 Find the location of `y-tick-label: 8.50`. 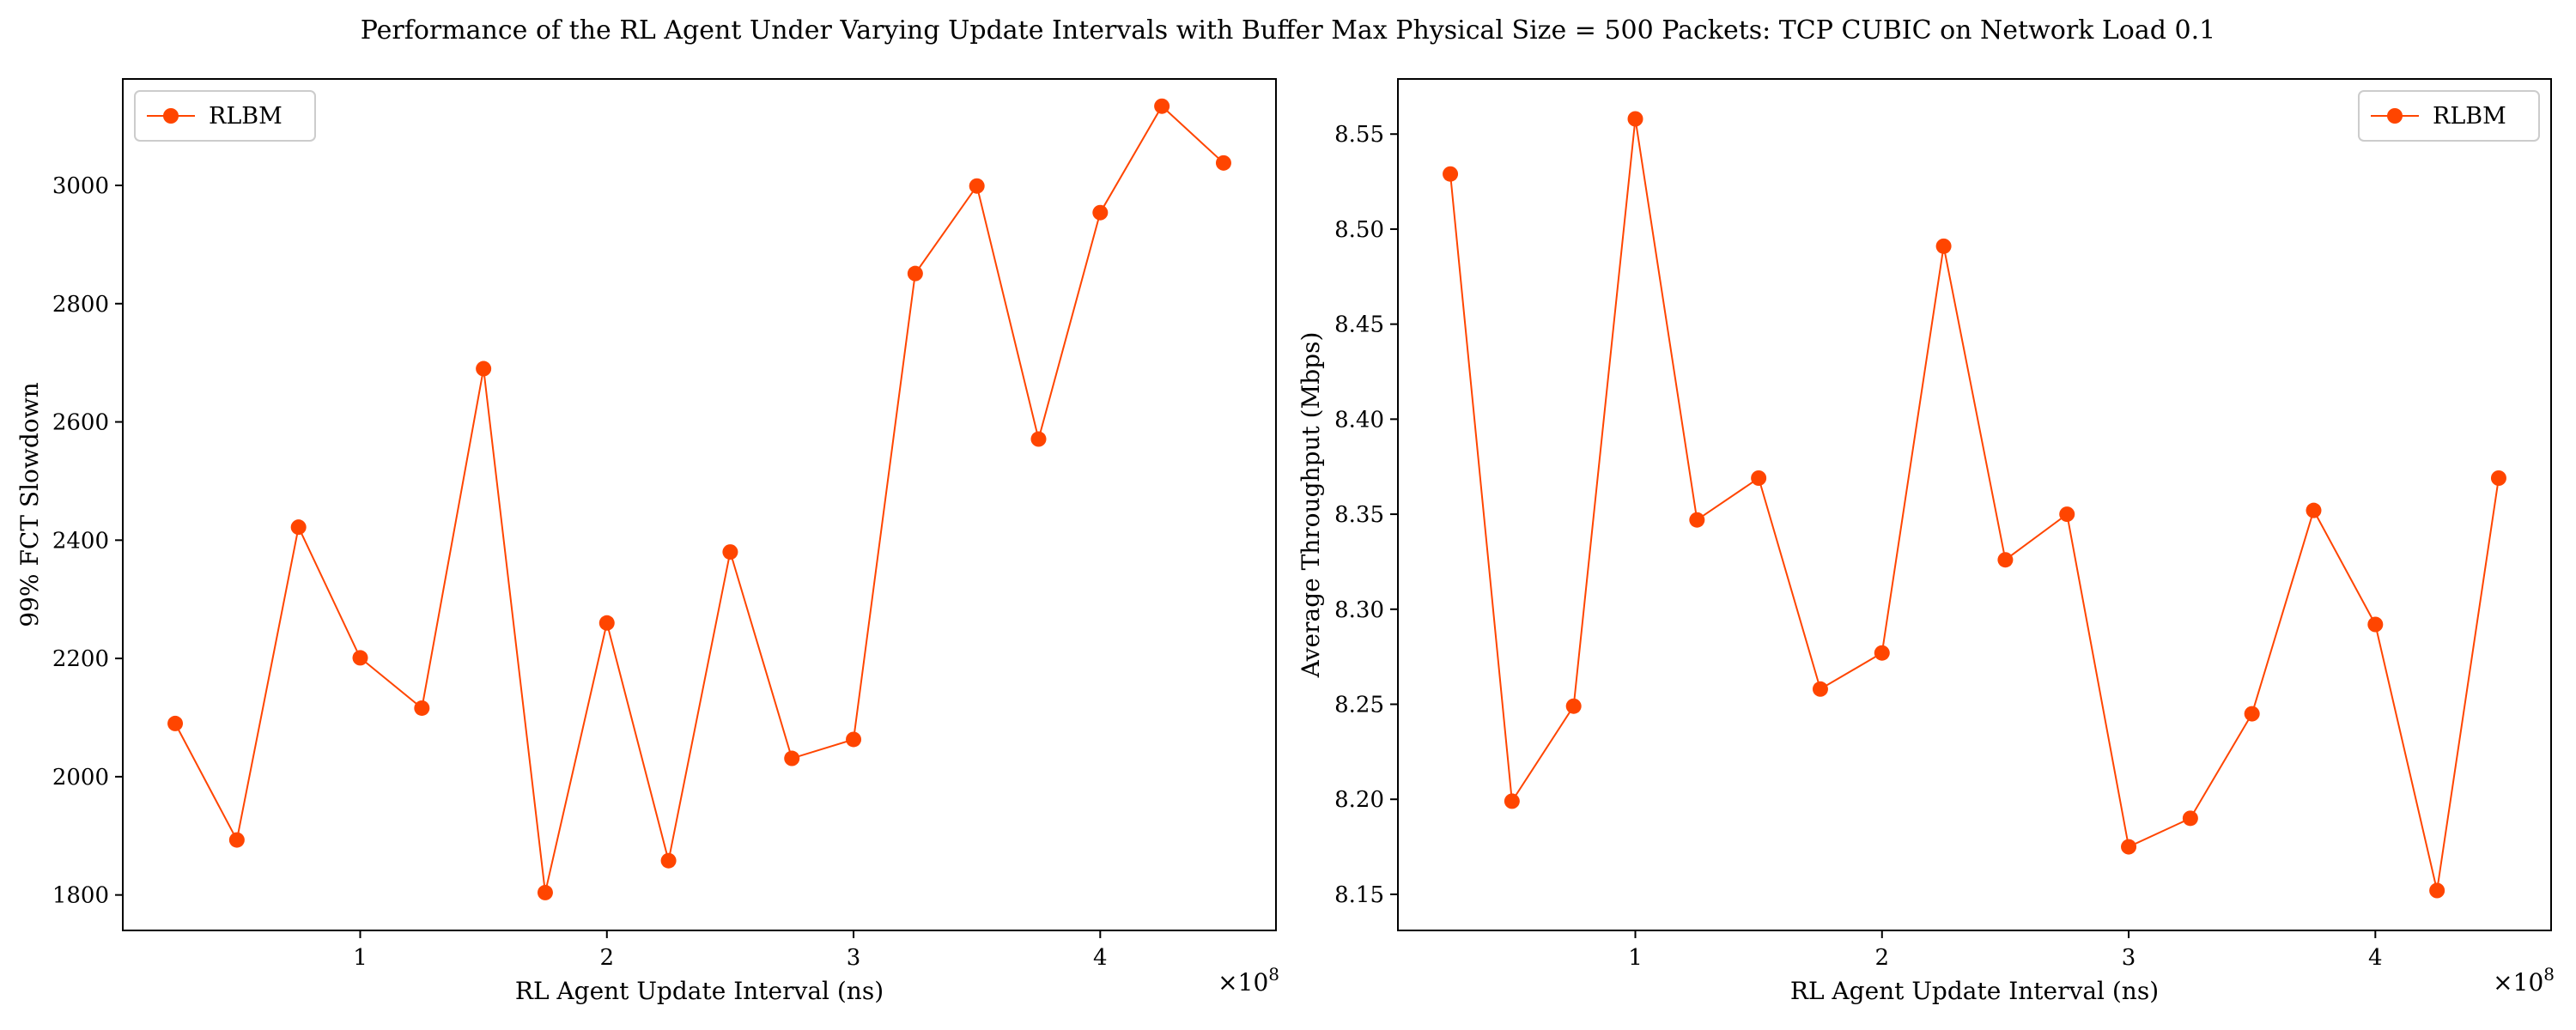

y-tick-label: 8.50 is located at coordinates (1359, 230).